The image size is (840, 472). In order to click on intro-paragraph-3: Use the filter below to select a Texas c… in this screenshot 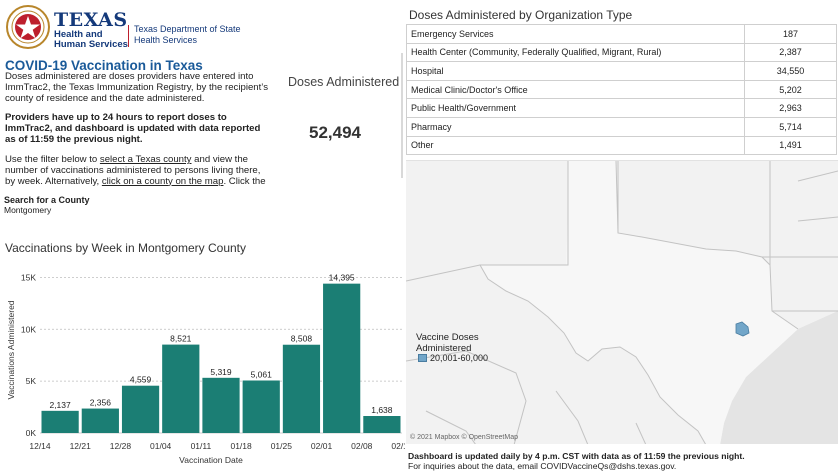, I will do `click(139, 171)`.